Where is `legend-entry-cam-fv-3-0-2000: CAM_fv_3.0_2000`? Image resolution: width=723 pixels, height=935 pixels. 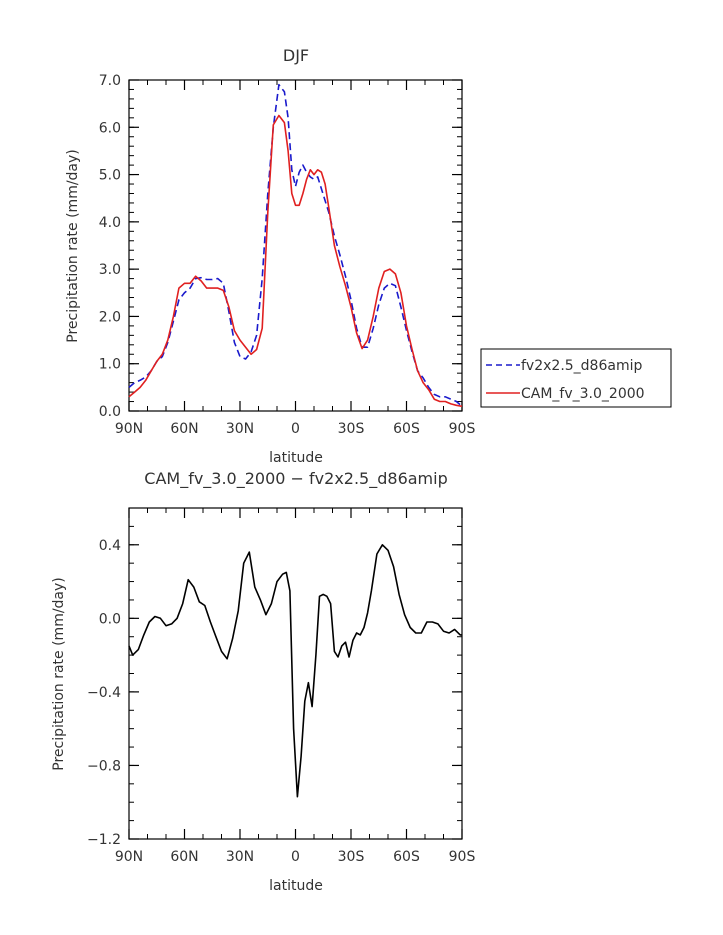 legend-entry-cam-fv-3-0-2000: CAM_fv_3.0_2000 is located at coordinates (583, 394).